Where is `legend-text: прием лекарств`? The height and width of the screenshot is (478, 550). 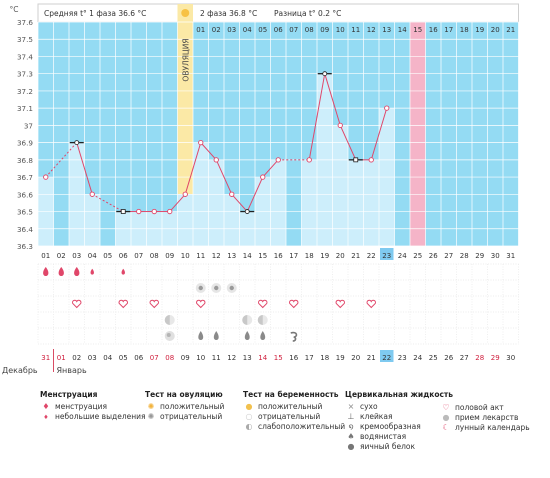 legend-text: прием лекарств is located at coordinates (487, 417).